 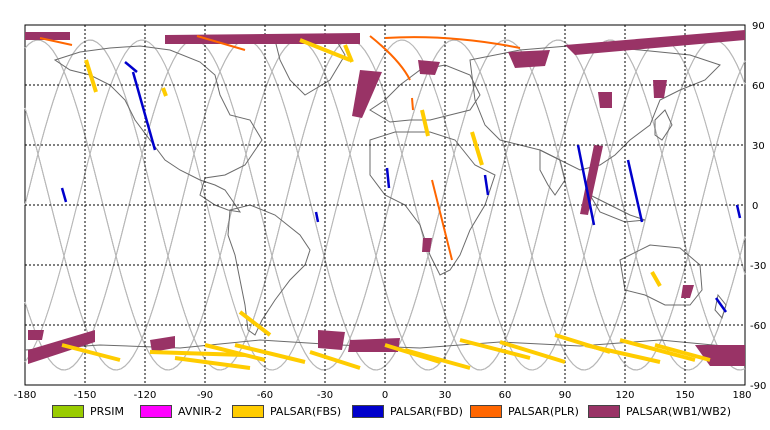 What do you see at coordinates (758, 266) in the screenshot?
I see `lat-tick: -30` at bounding box center [758, 266].